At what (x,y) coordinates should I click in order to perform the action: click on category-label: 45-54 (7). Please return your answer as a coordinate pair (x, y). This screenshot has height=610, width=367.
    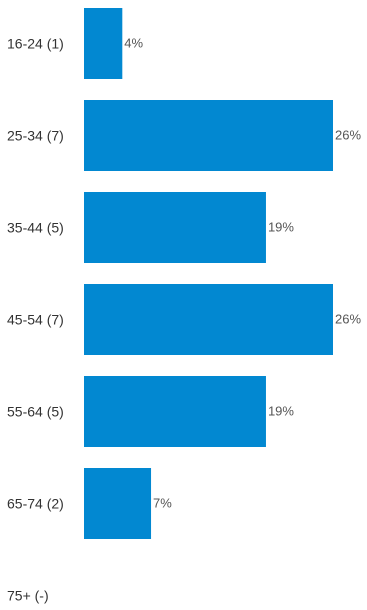
    Looking at the image, I should click on (35, 320).